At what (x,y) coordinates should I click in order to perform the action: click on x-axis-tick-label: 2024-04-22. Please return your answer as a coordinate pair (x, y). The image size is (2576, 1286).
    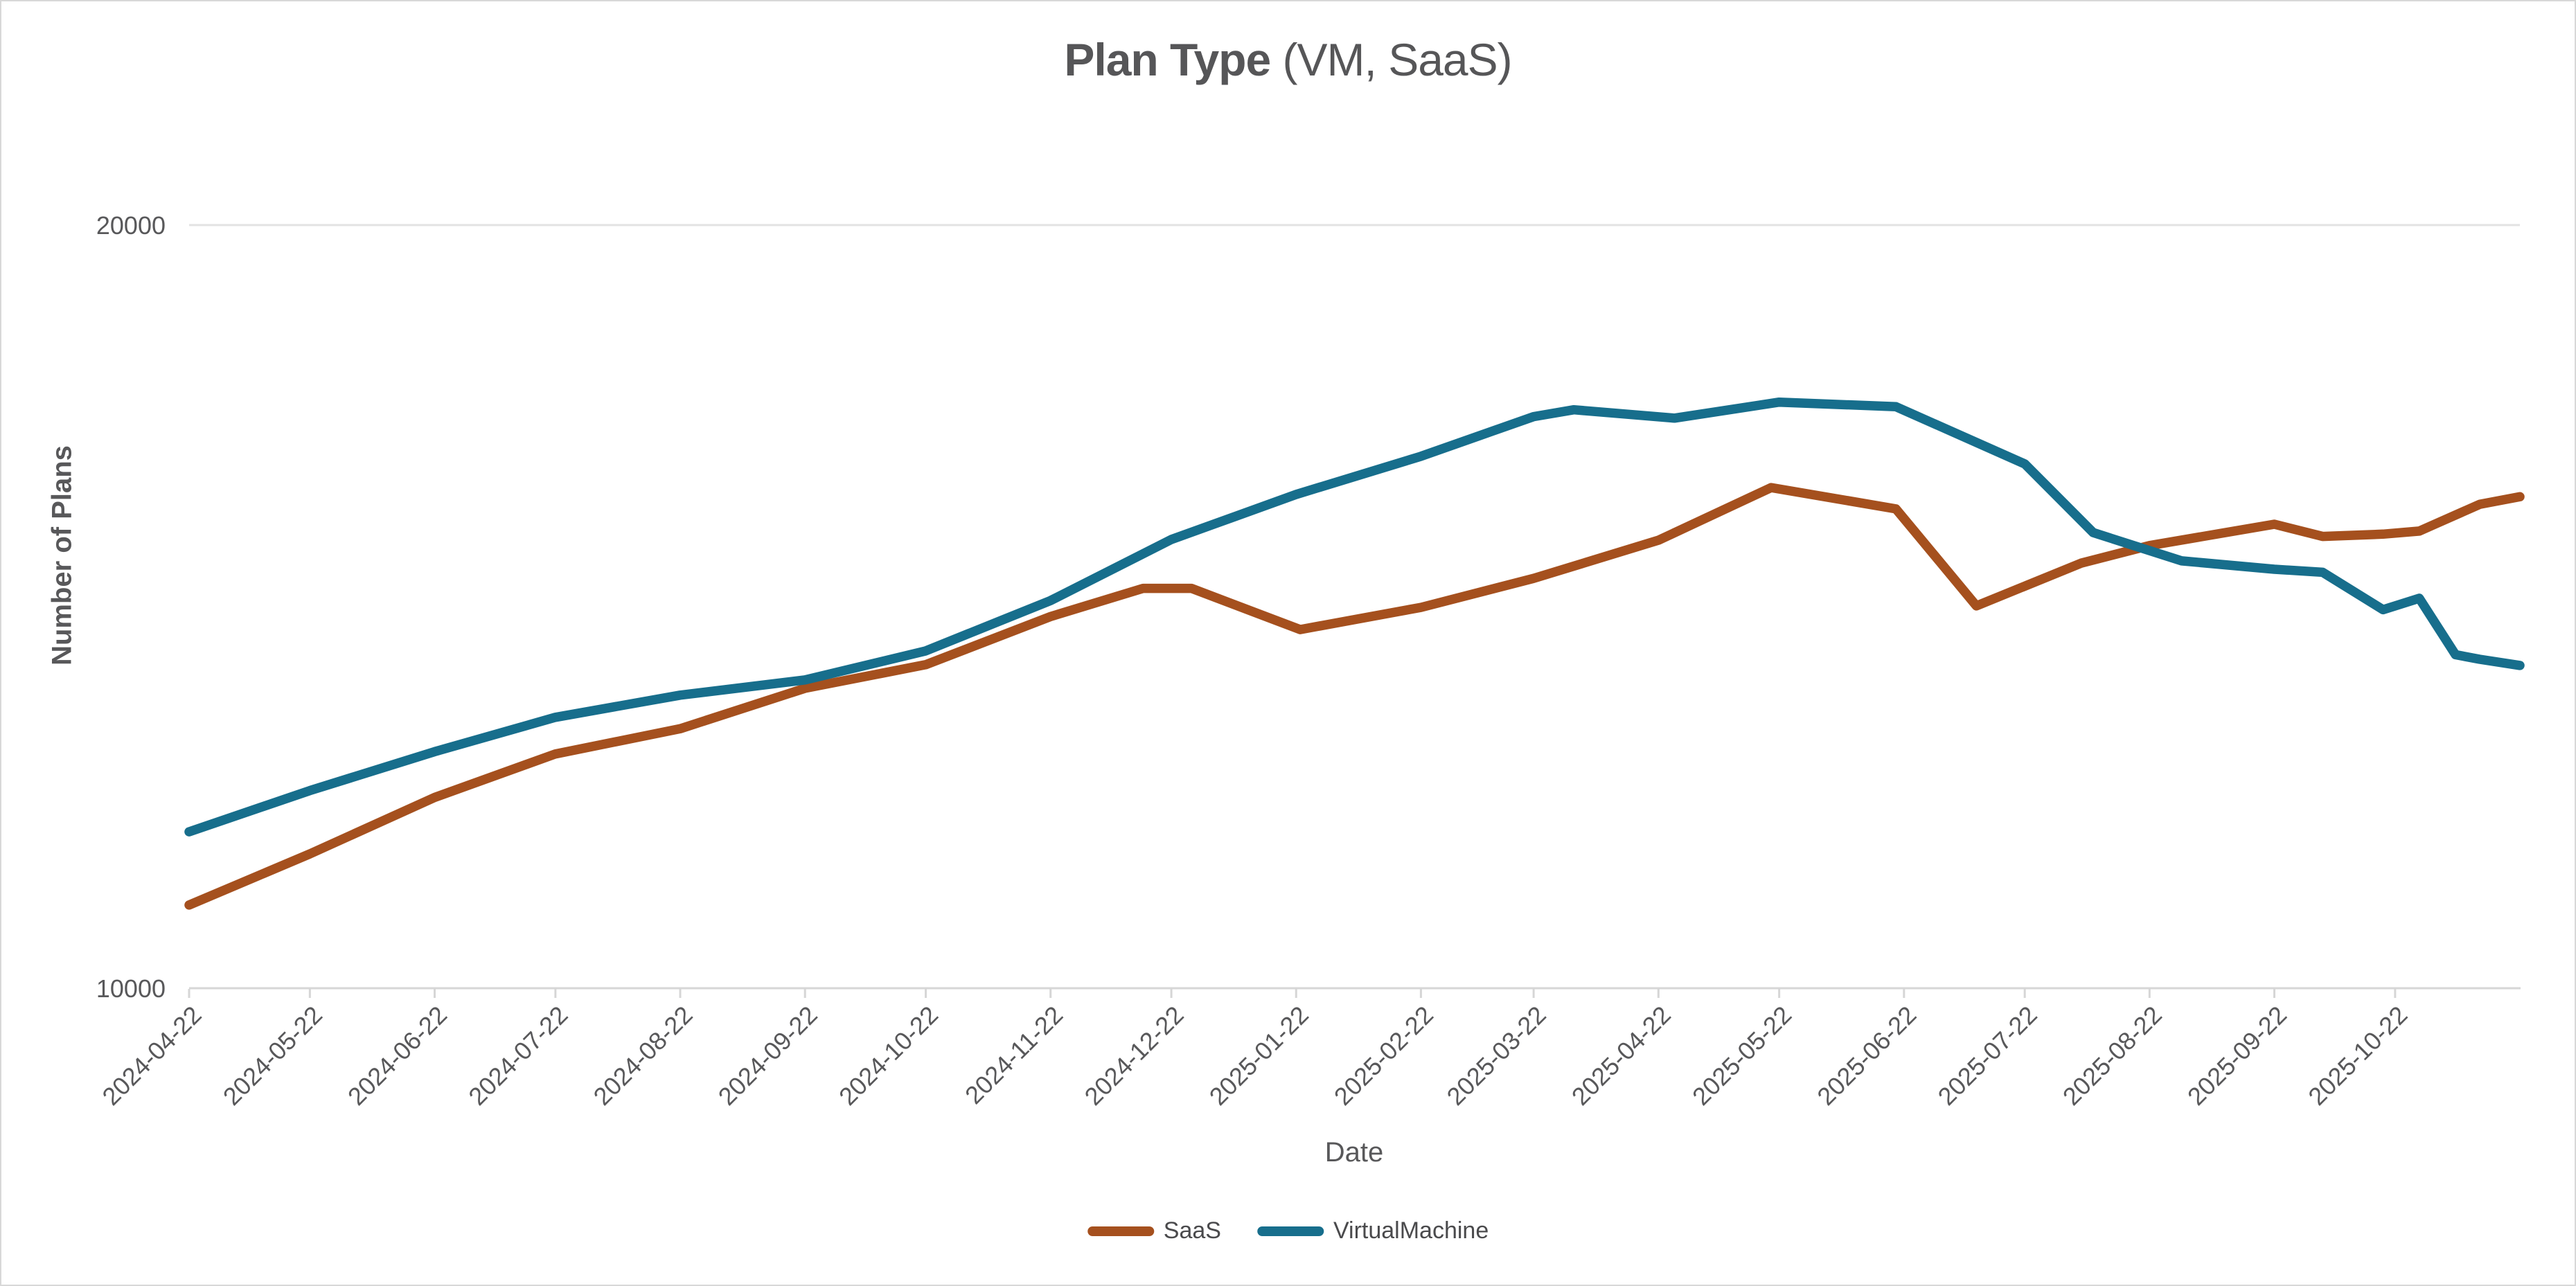
    Looking at the image, I should click on (151, 1056).